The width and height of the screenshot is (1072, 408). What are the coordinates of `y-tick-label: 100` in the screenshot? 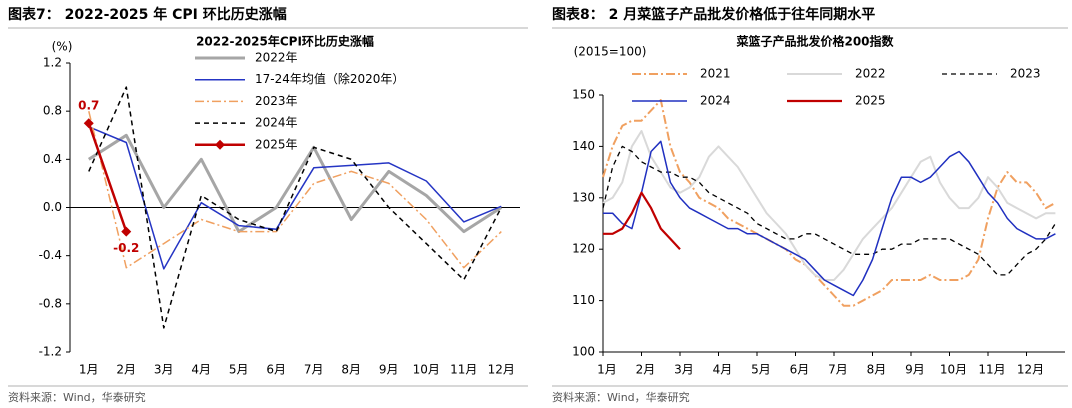 It's located at (583, 352).